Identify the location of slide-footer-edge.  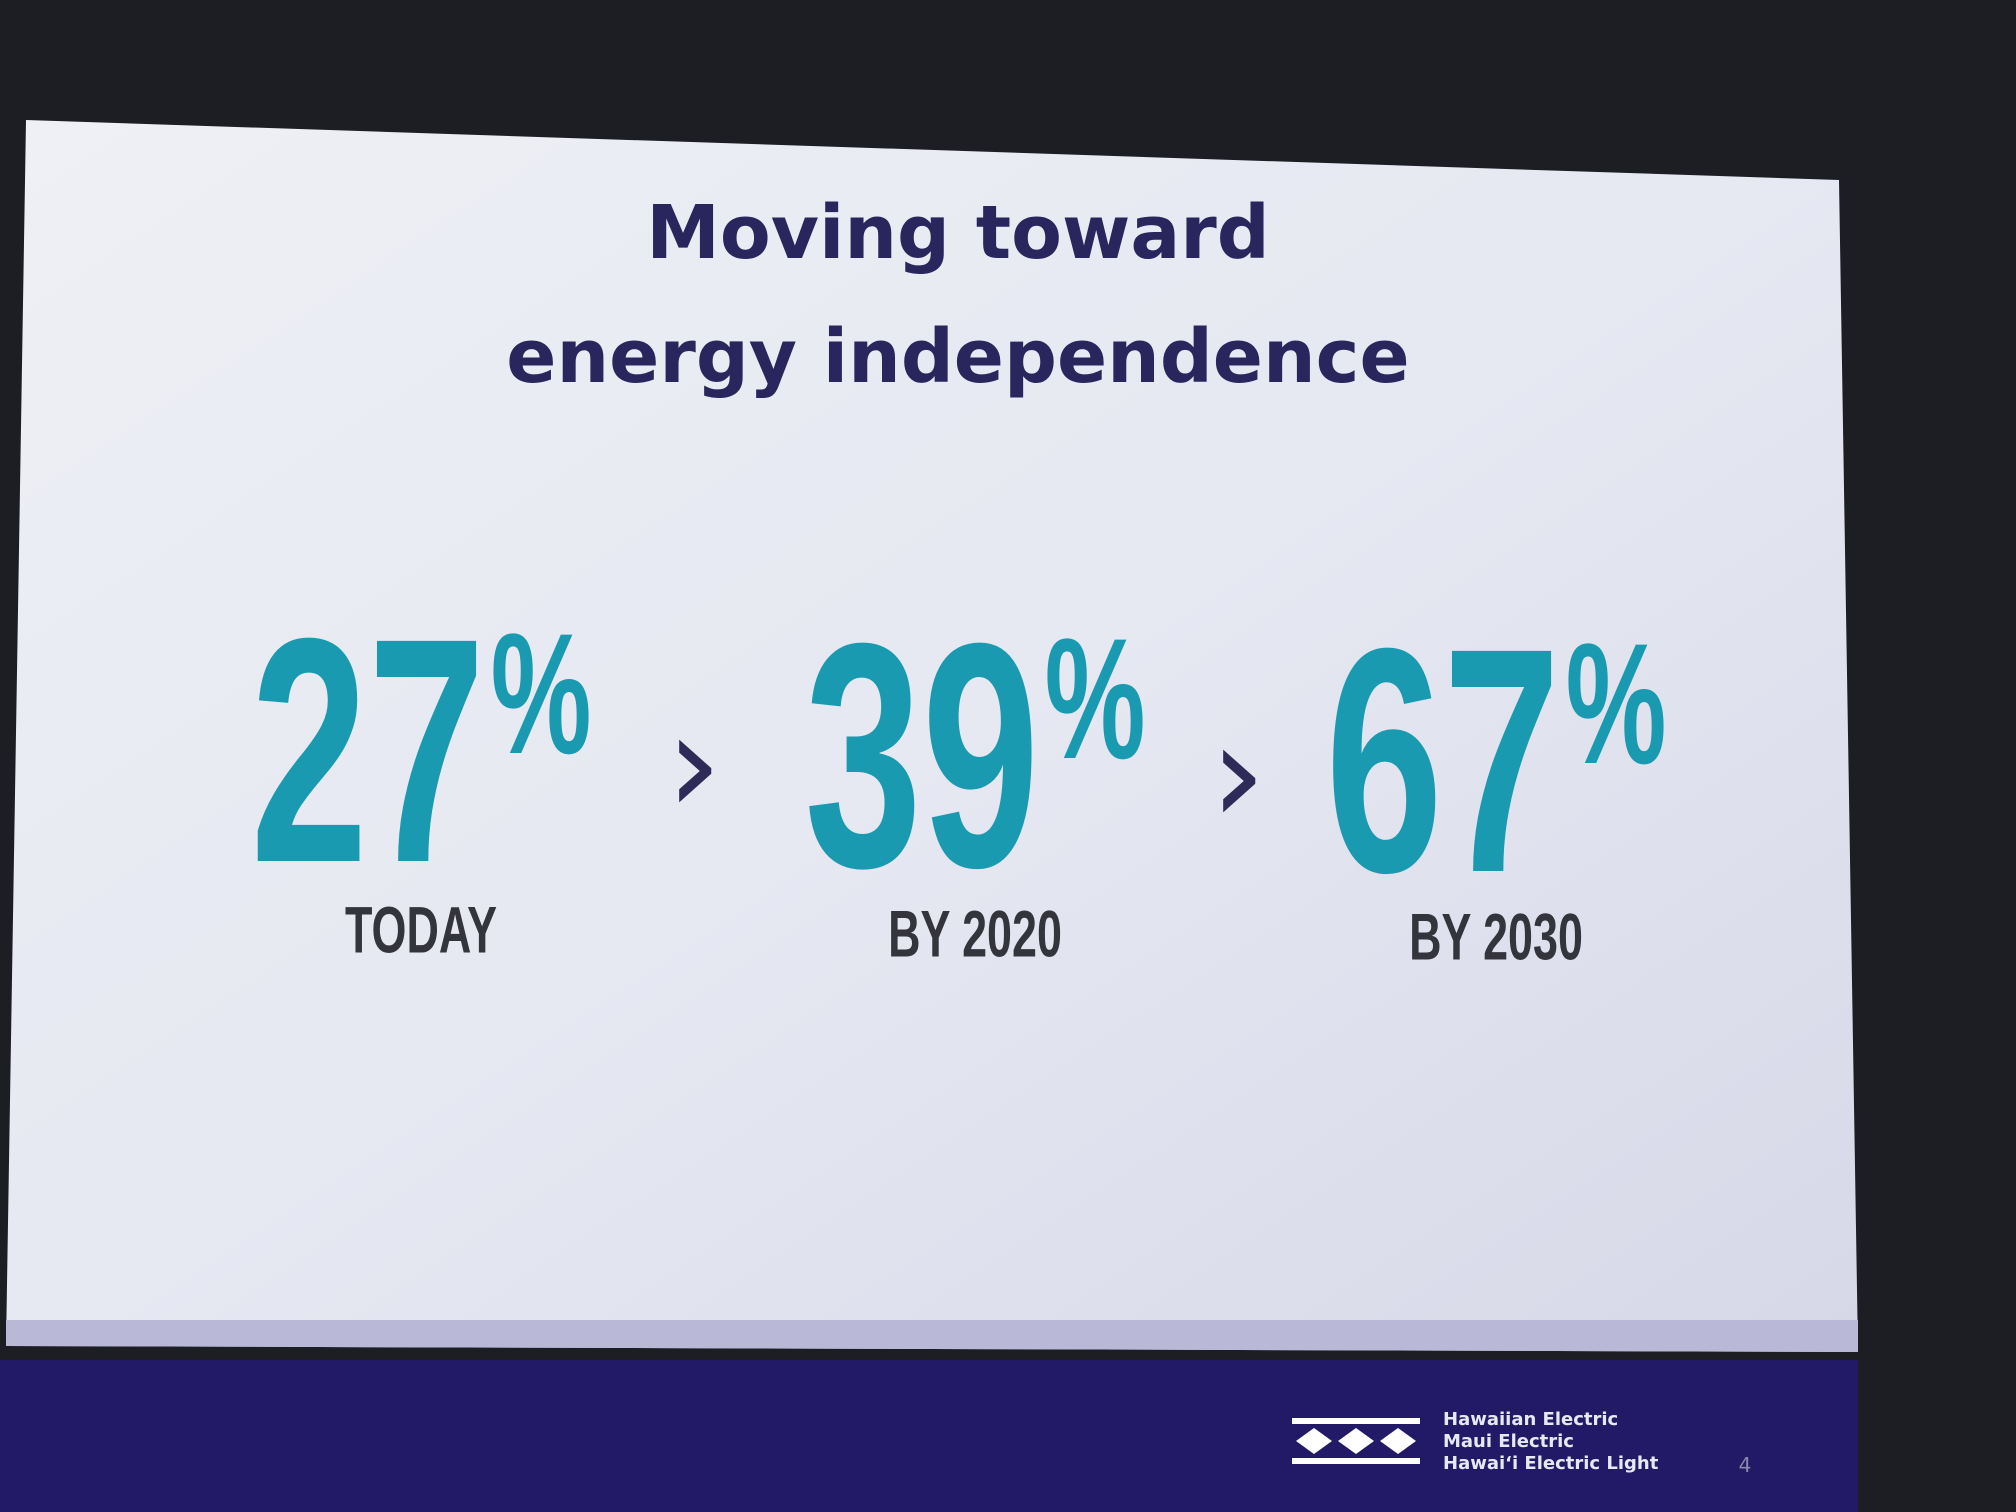
(932, 1336).